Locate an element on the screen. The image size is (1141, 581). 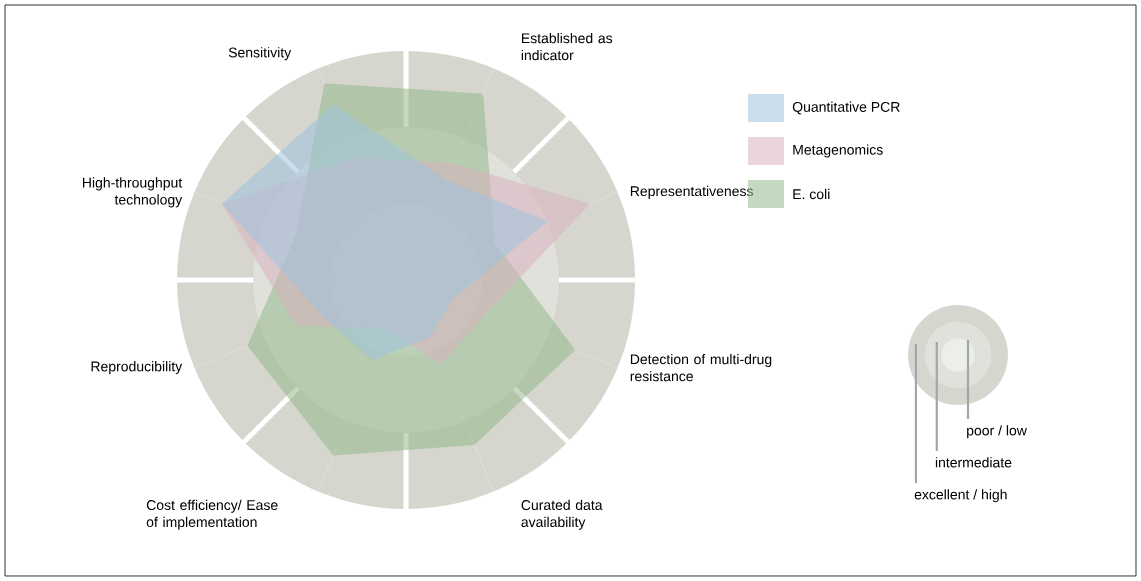
spoke-label: Cost efficiency/ Ease of implementation is located at coordinates (212, 514).